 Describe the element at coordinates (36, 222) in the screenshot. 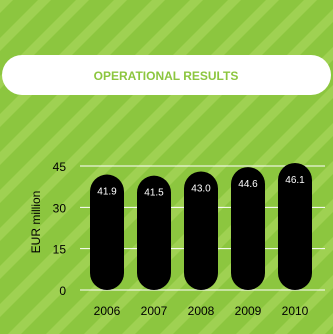

I see `y-axis-label: EUR million` at that location.